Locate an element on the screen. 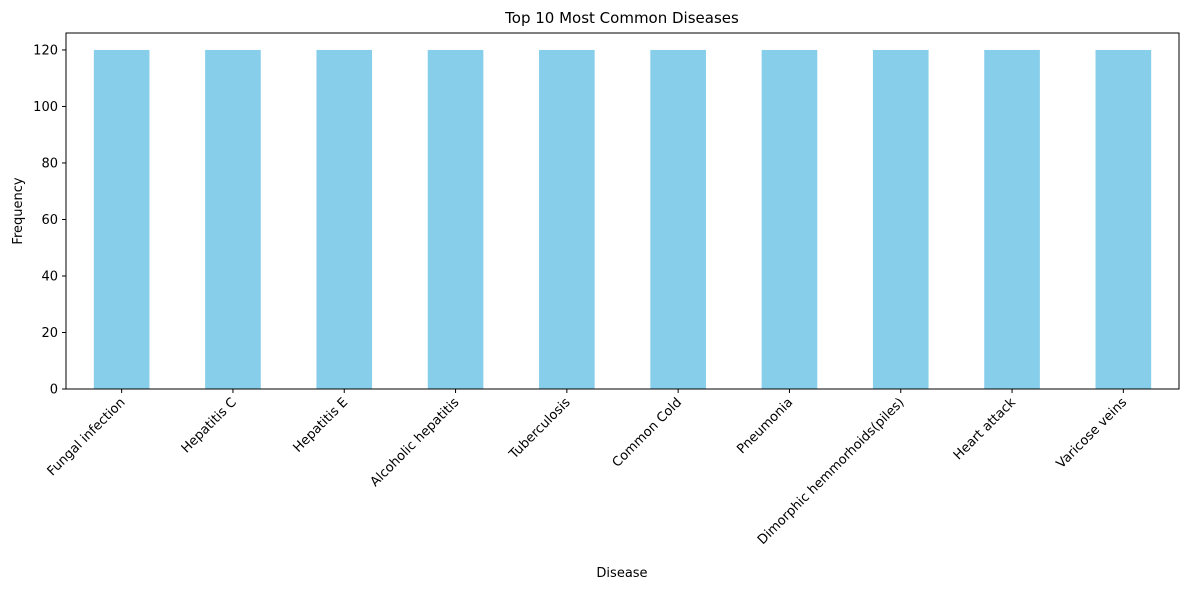  y-axis-label: Frequency is located at coordinates (18, 210).